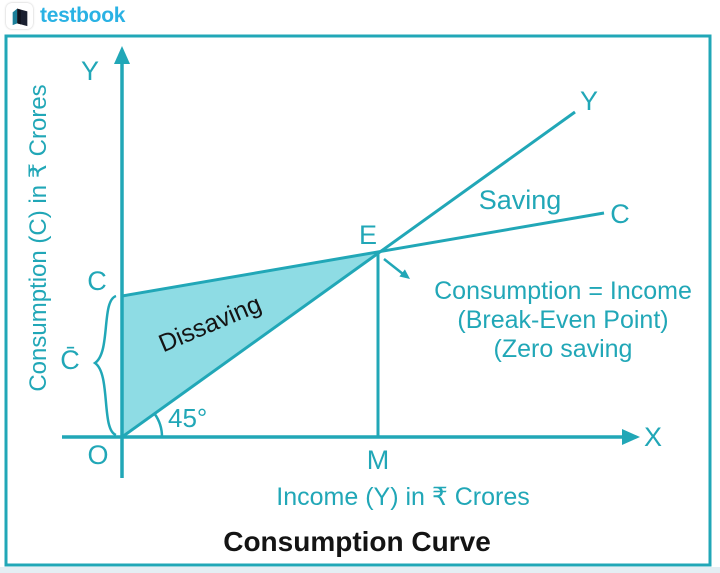  Describe the element at coordinates (563, 349) in the screenshot. I see `annotation-line-3: (Zero saving` at that location.